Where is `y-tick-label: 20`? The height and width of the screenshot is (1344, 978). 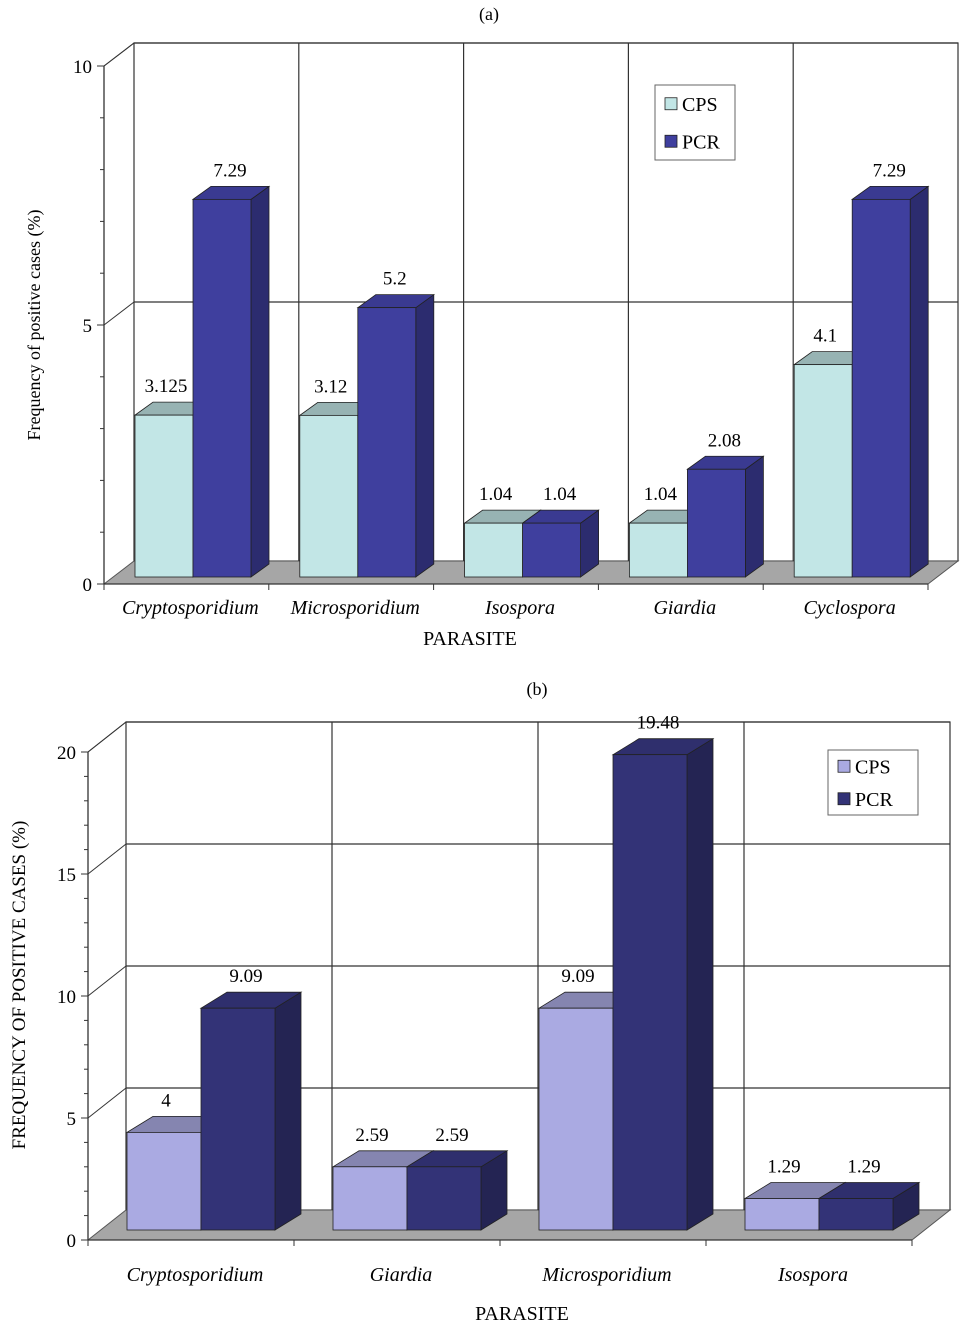
y-tick-label: 20 is located at coordinates (66, 753).